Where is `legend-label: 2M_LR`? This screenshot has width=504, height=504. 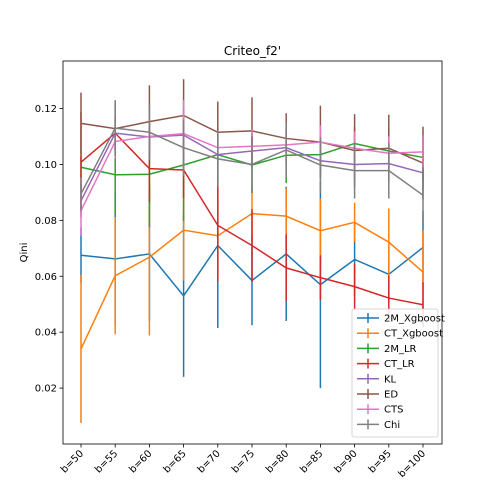 legend-label: 2M_LR is located at coordinates (400, 349).